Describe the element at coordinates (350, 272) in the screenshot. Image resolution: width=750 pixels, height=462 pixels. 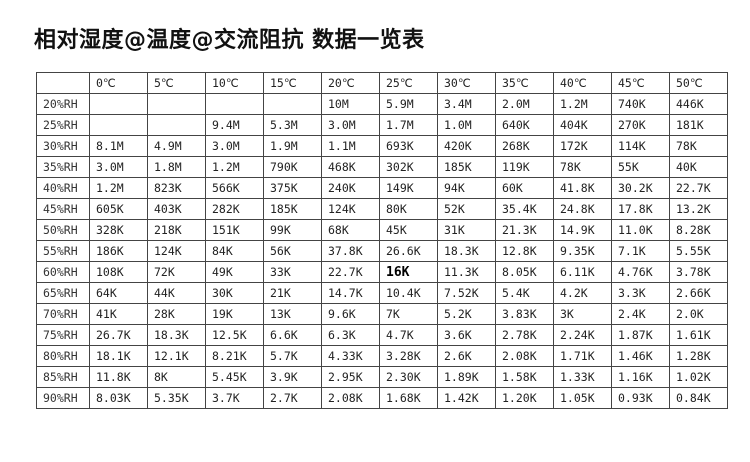
I see `table-cell: 22.7K` at that location.